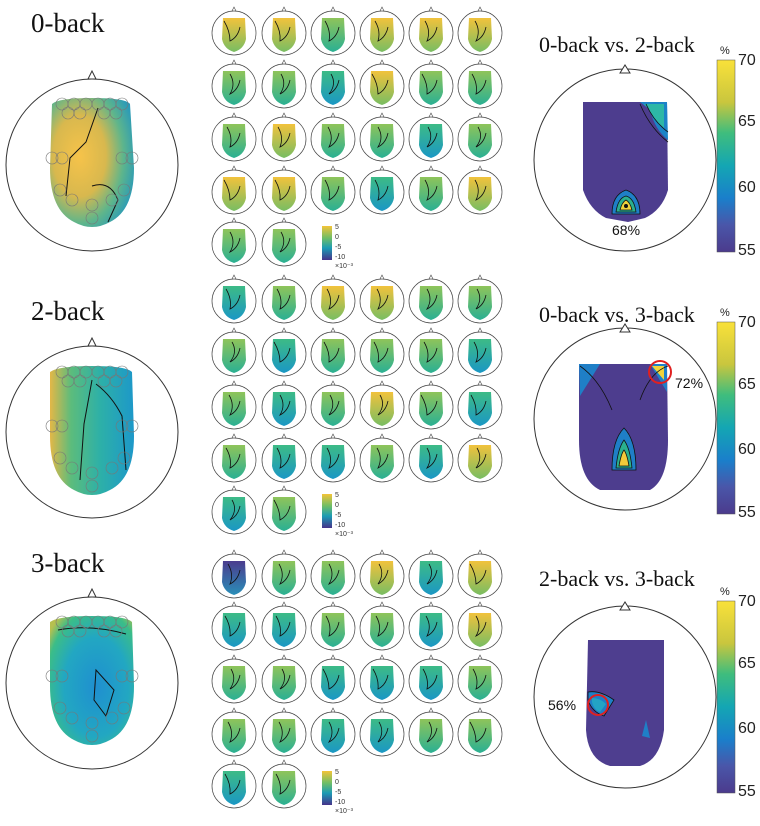  What do you see at coordinates (68, 311) in the screenshot?
I see `title-2-back: 2-back` at bounding box center [68, 311].